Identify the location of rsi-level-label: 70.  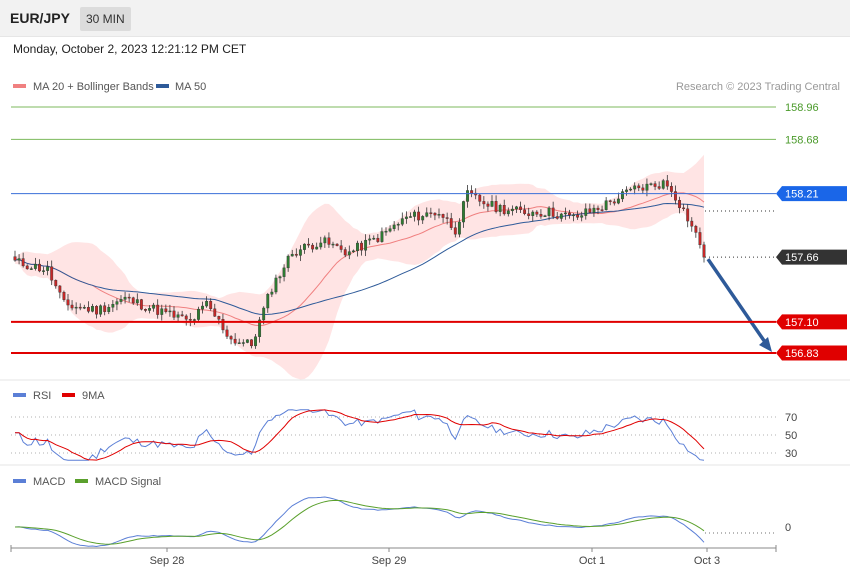
(791, 418).